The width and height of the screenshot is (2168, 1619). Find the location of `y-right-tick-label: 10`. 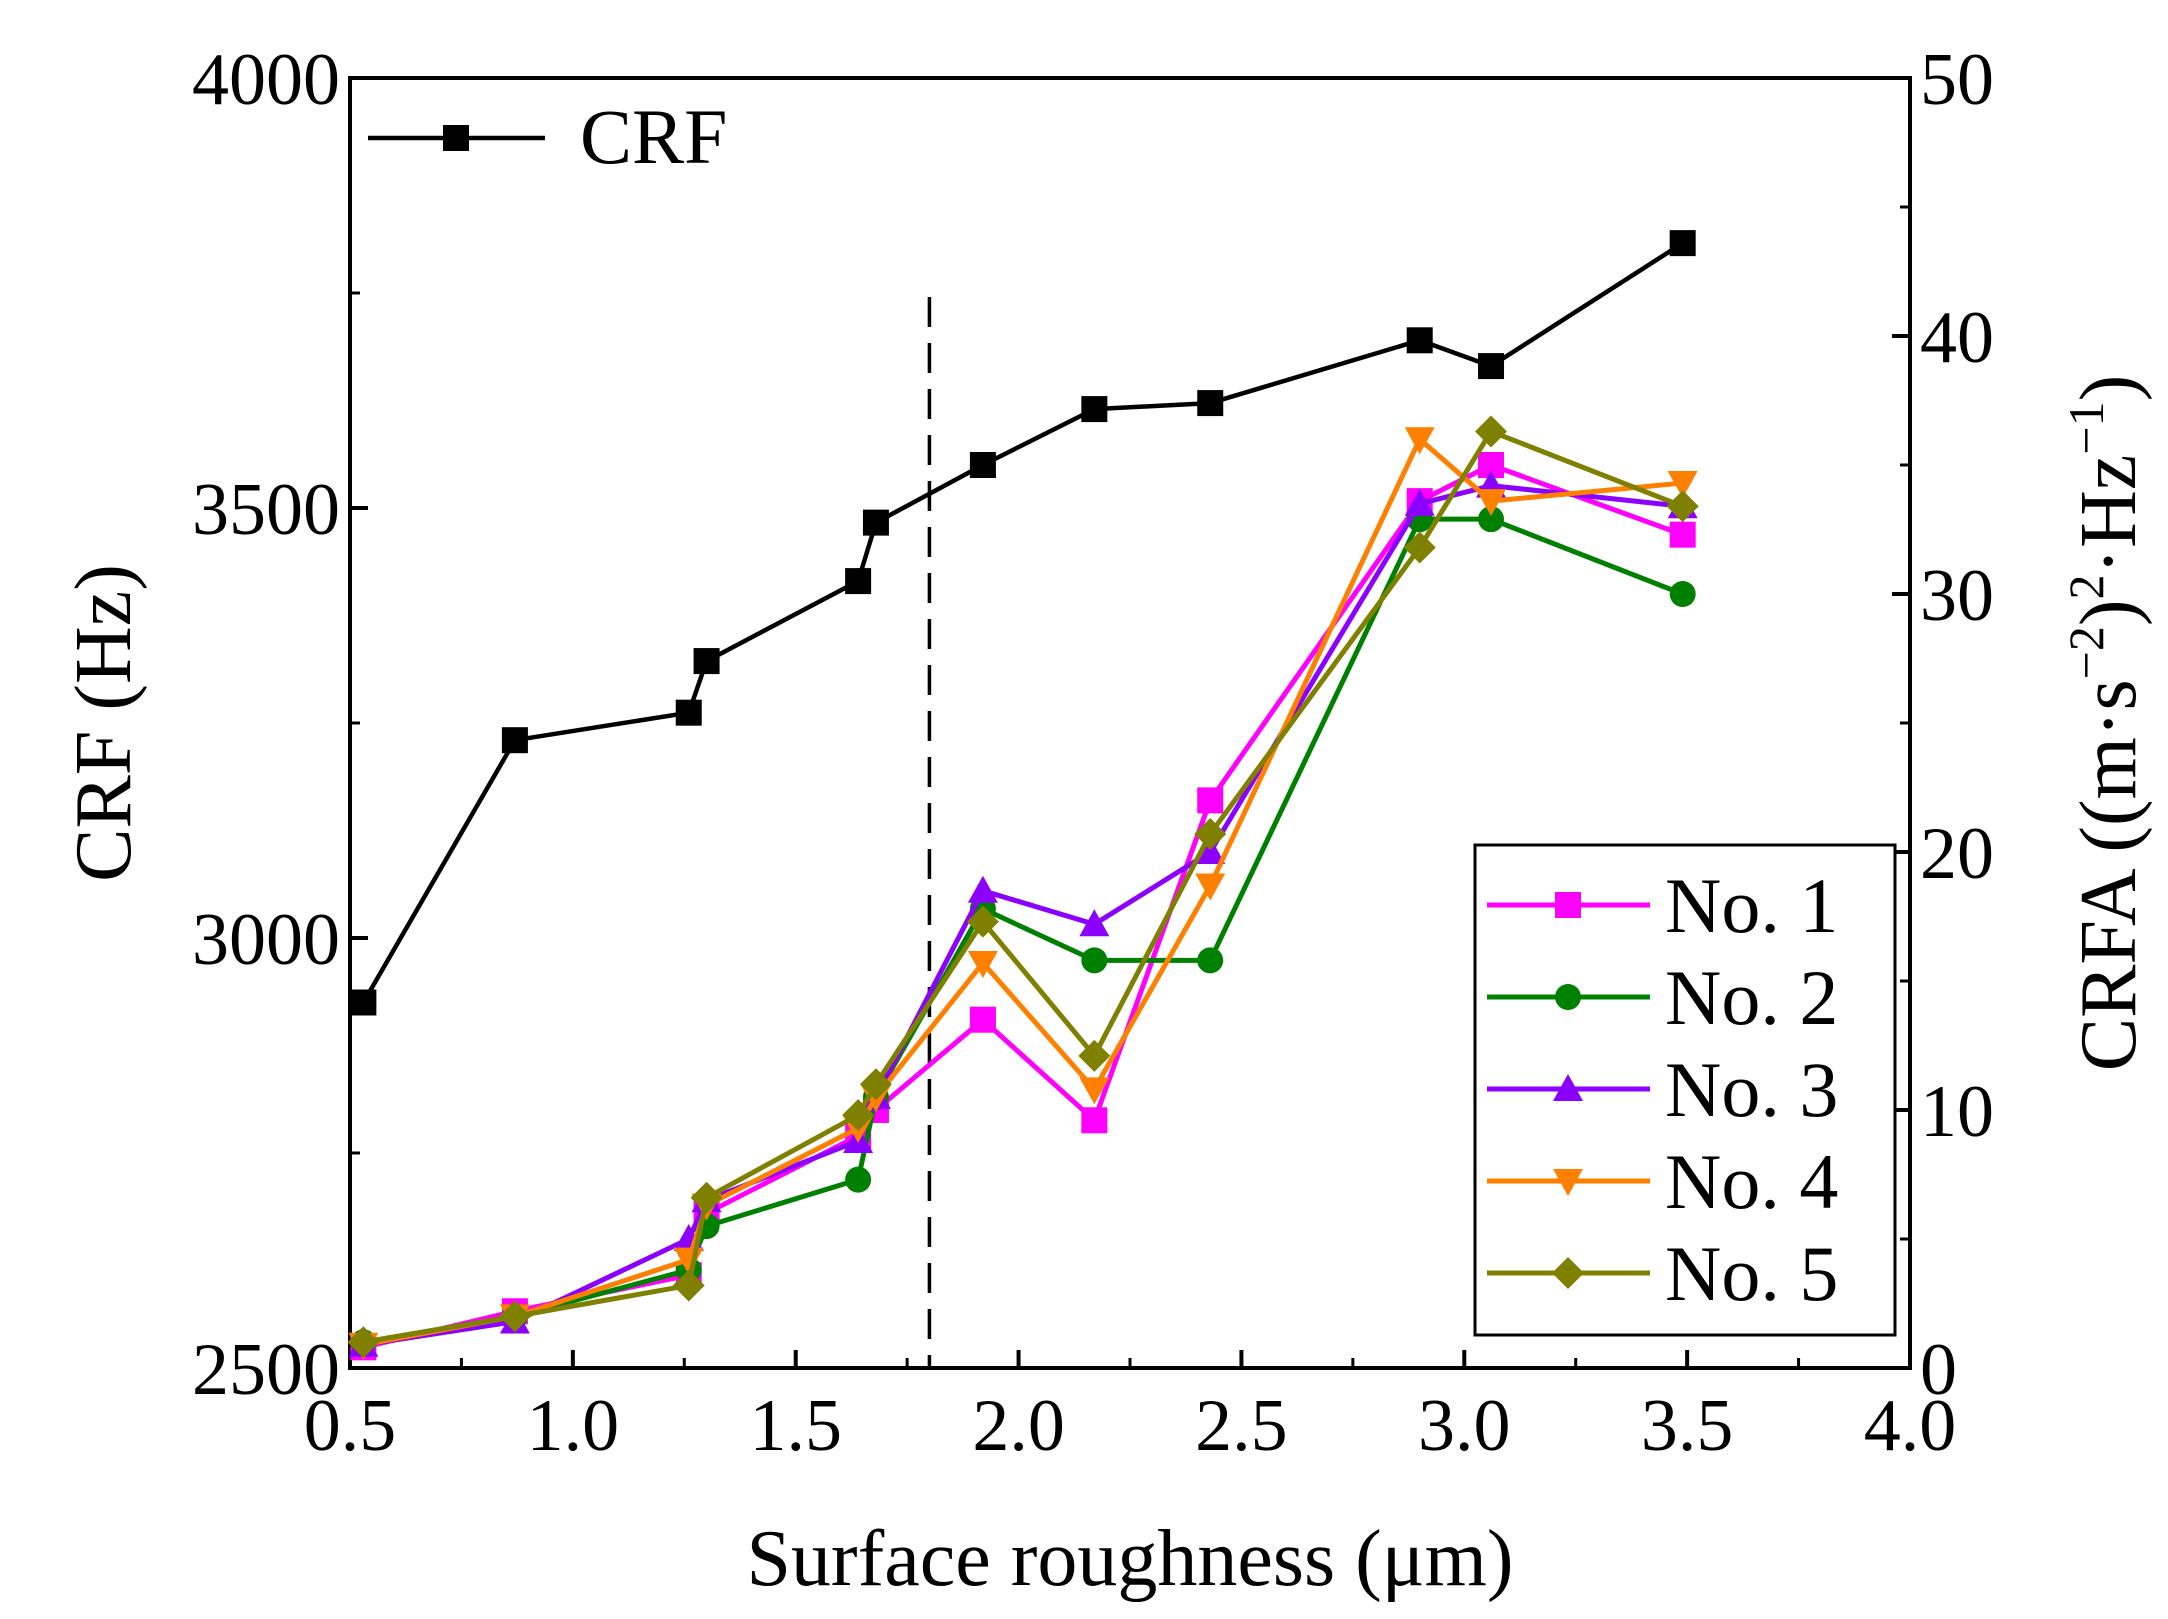

y-right-tick-label: 10 is located at coordinates (1957, 1112).